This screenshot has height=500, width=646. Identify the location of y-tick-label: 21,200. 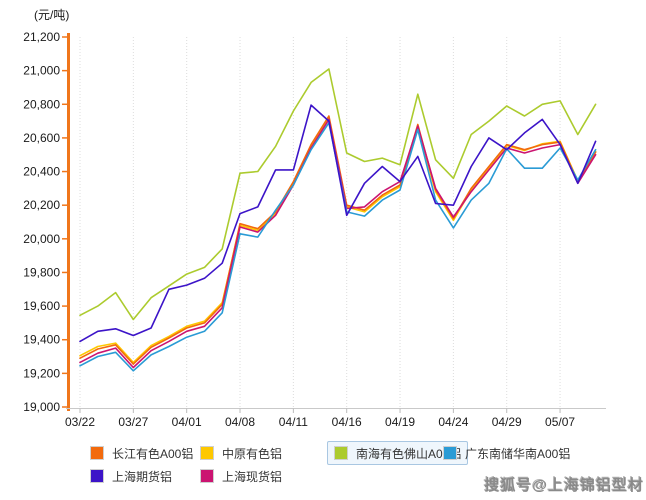
(41, 37).